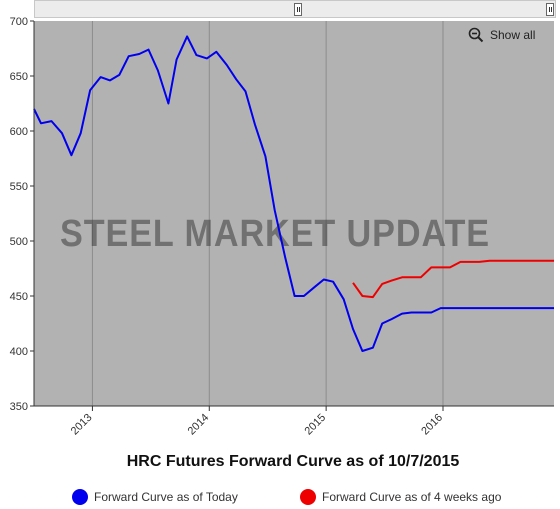  Describe the element at coordinates (550, 9) in the screenshot. I see `navigator-right-handle` at that location.